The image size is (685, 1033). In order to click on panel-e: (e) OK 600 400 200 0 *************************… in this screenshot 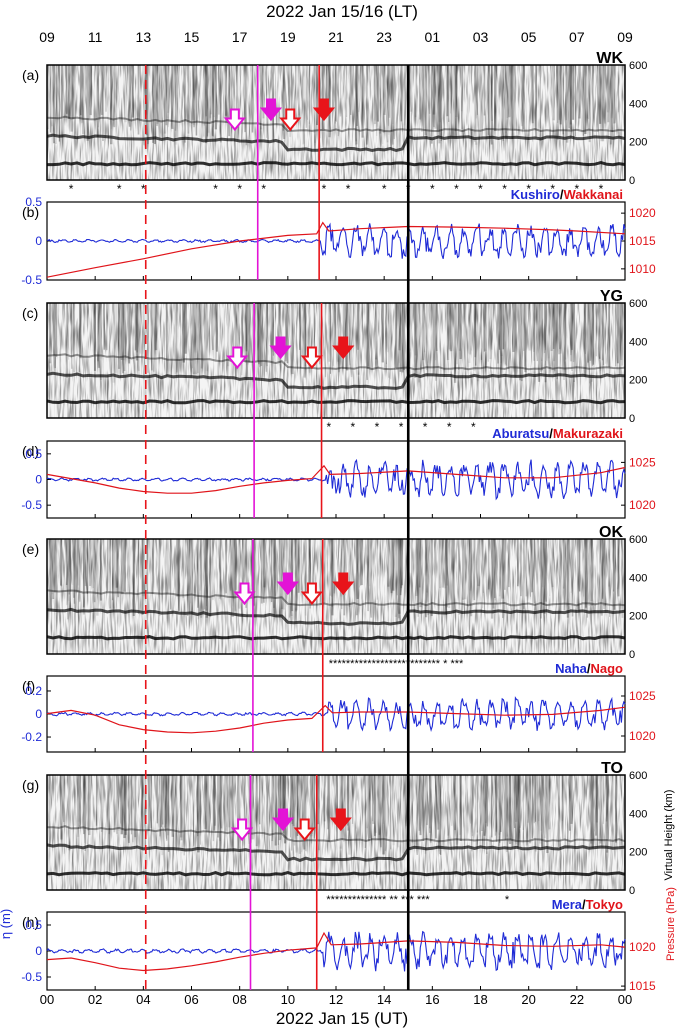, I will do `click(334, 597)`.